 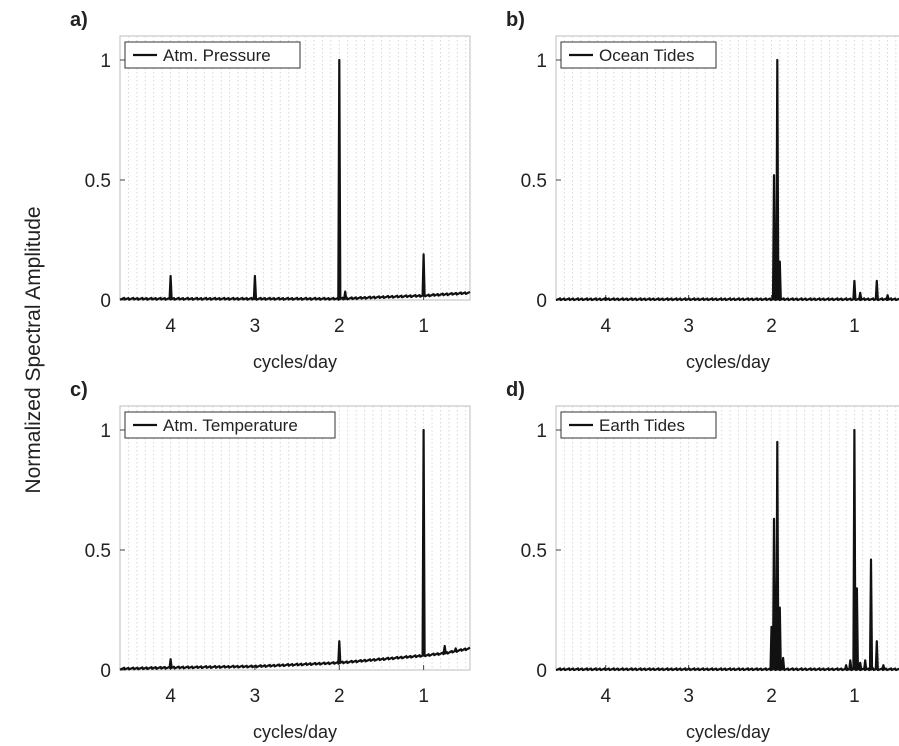 I want to click on legend-label: Atm. Temperature, so click(x=230, y=425).